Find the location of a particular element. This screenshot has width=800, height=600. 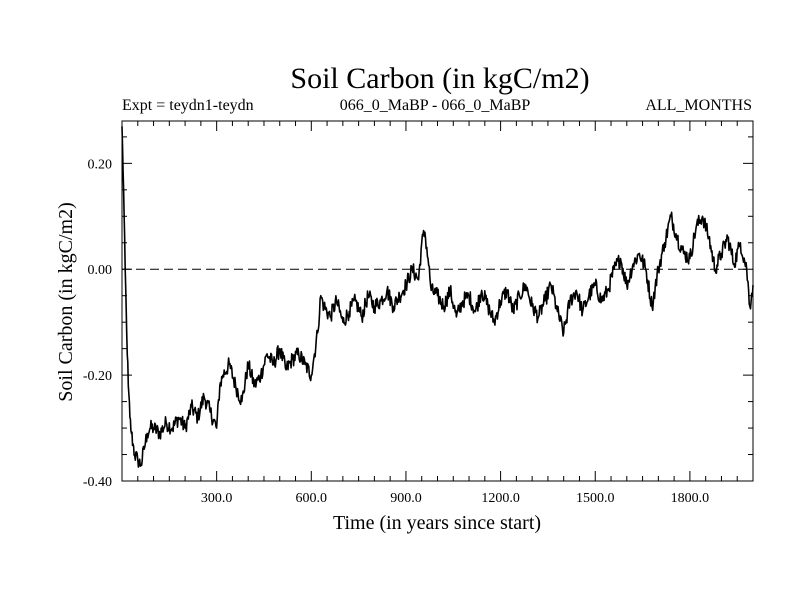

y-tick-label: -0.40 is located at coordinates (97, 482).